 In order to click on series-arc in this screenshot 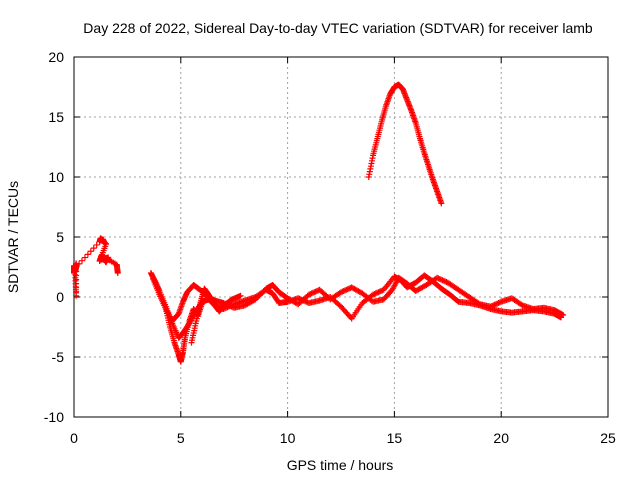, I will do `click(405, 144)`.